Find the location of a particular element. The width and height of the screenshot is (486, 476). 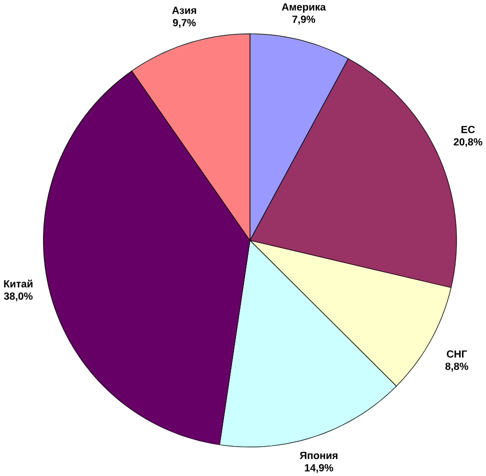

slice-label: Китай is located at coordinates (18, 283).